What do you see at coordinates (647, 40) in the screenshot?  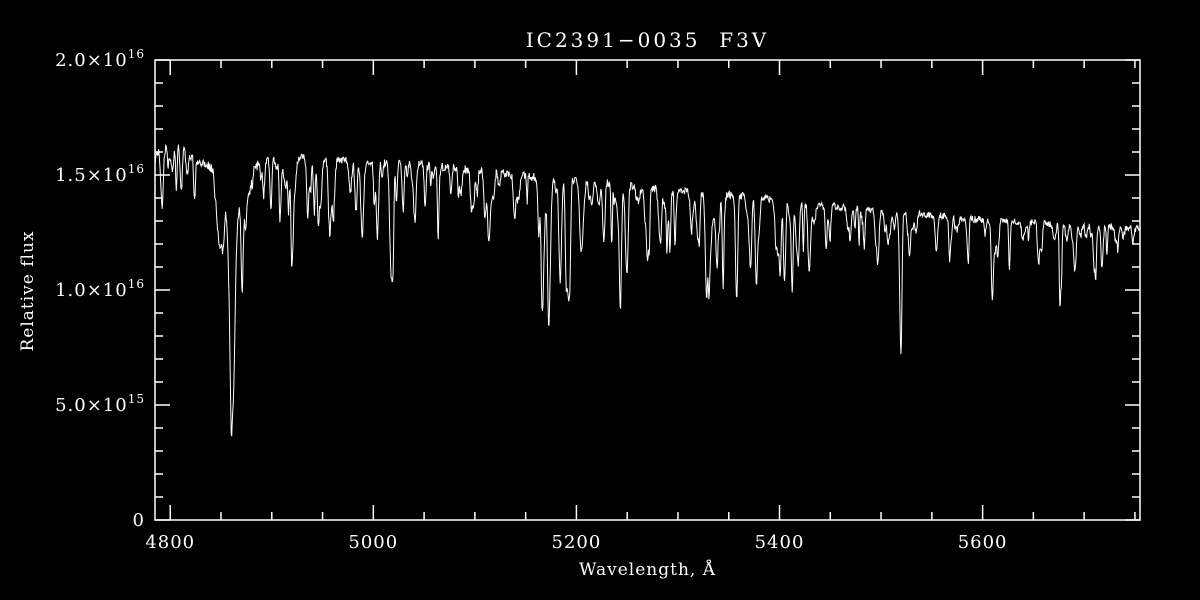 I see `chart-title: IC2391−0035 F3V` at bounding box center [647, 40].